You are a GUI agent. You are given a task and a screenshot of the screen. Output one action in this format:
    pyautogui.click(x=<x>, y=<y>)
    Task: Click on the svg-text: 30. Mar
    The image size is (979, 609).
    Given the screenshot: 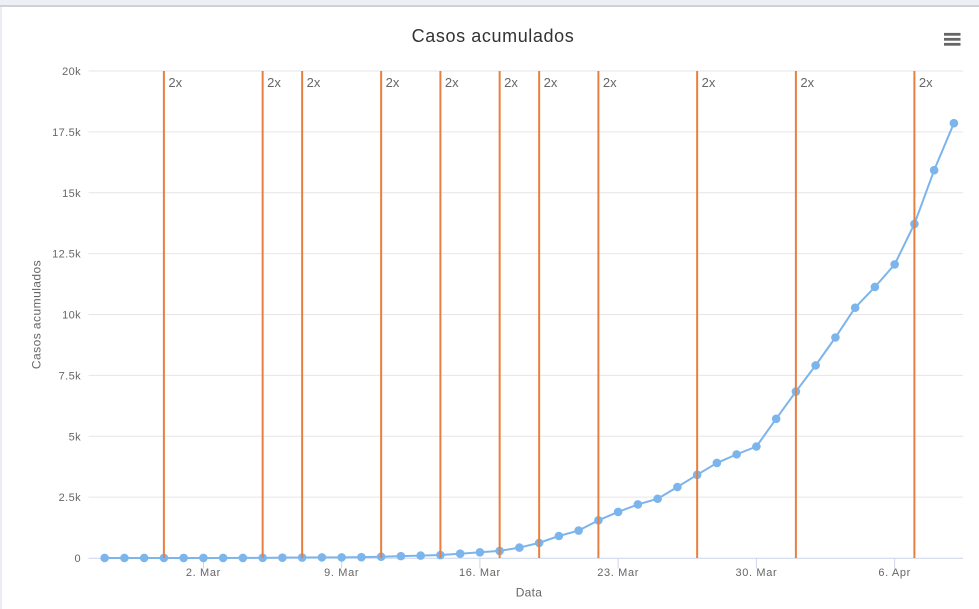 What is the action you would take?
    pyautogui.click(x=756, y=573)
    